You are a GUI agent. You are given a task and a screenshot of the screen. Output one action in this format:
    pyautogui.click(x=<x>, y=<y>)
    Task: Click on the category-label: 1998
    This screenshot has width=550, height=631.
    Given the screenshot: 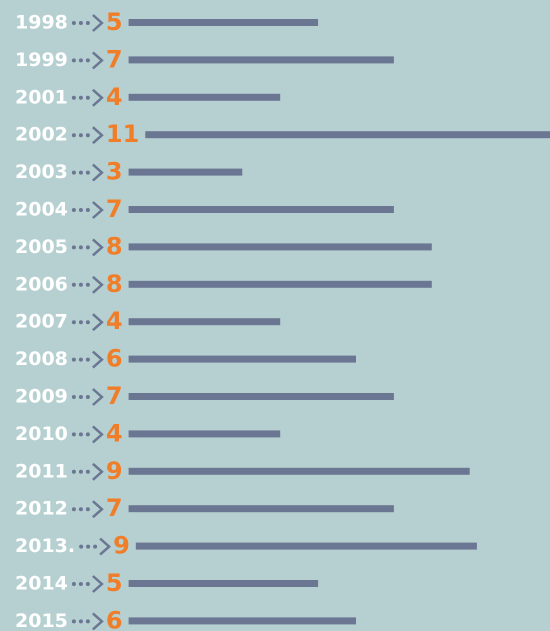 What is the action you would take?
    pyautogui.click(x=41, y=23)
    